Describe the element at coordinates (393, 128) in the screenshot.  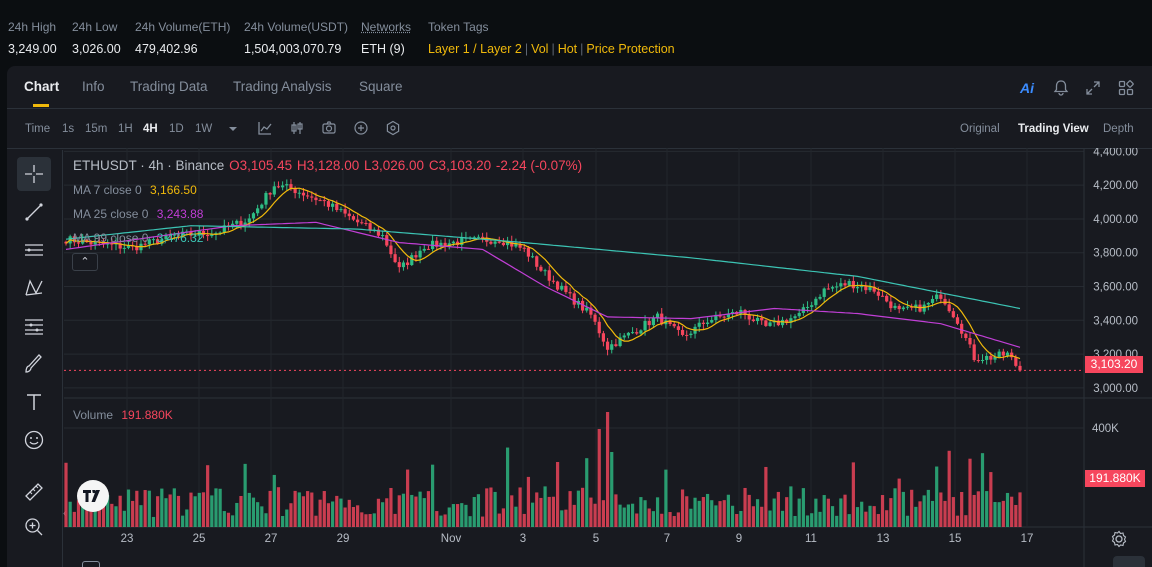
I see `settings-icon` at that location.